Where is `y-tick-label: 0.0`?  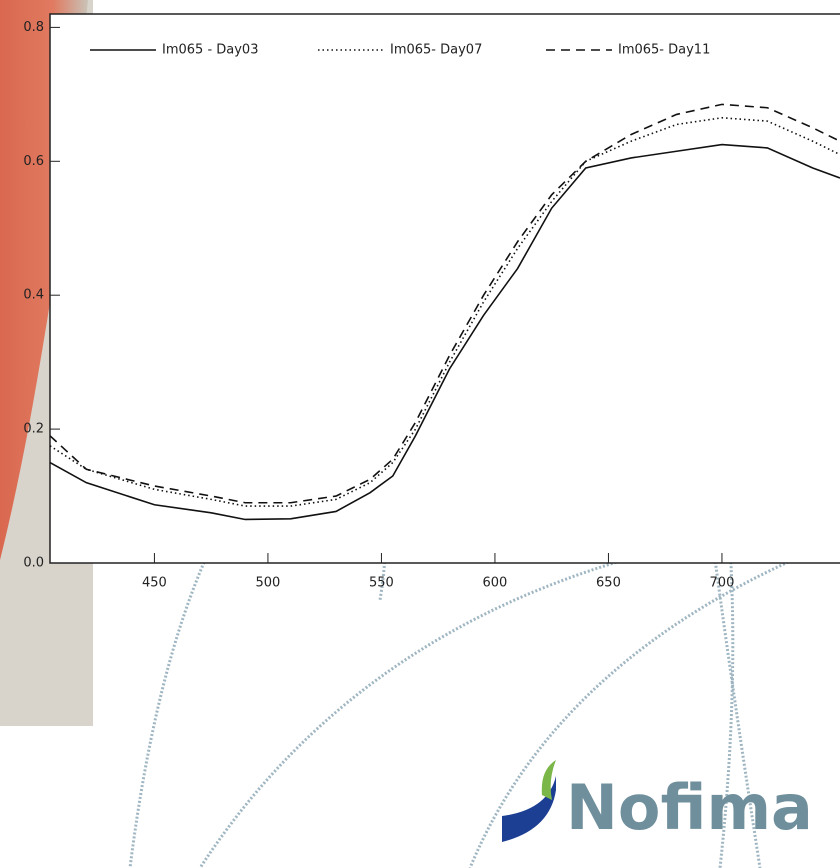
y-tick-label: 0.0 is located at coordinates (33, 563).